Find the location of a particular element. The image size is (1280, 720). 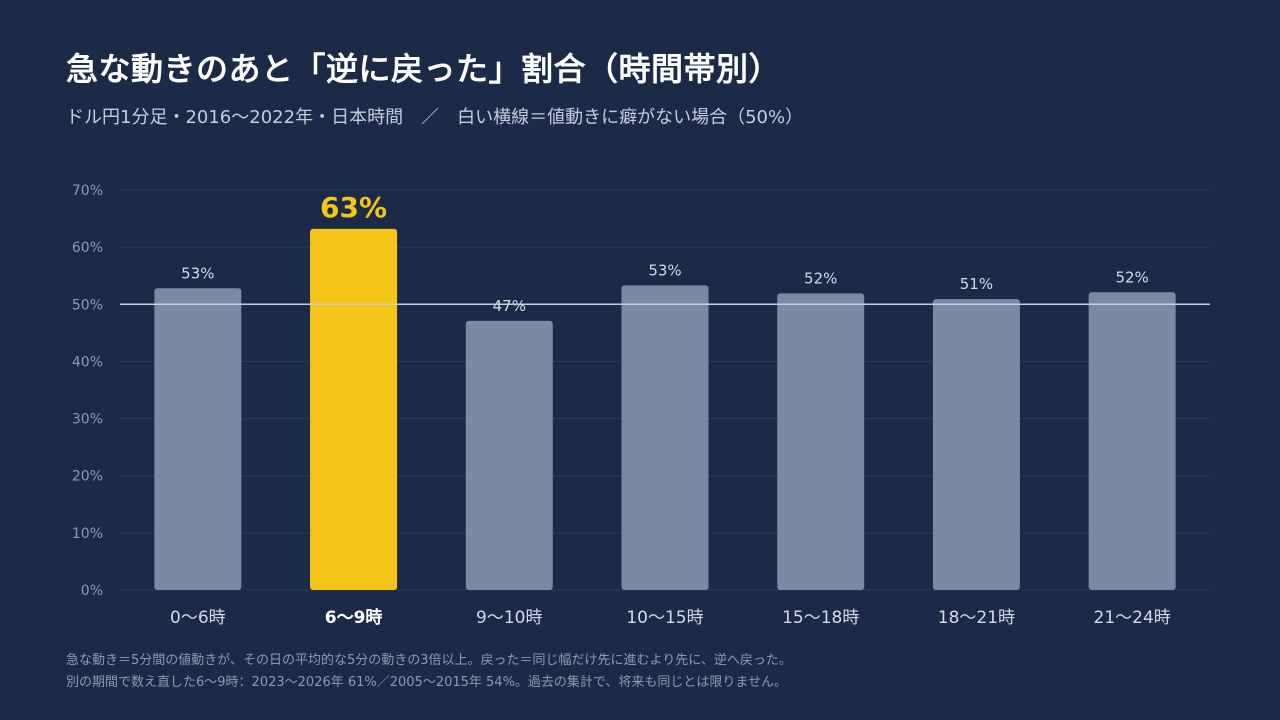

y-tick-label-10: 10% is located at coordinates (87, 534).